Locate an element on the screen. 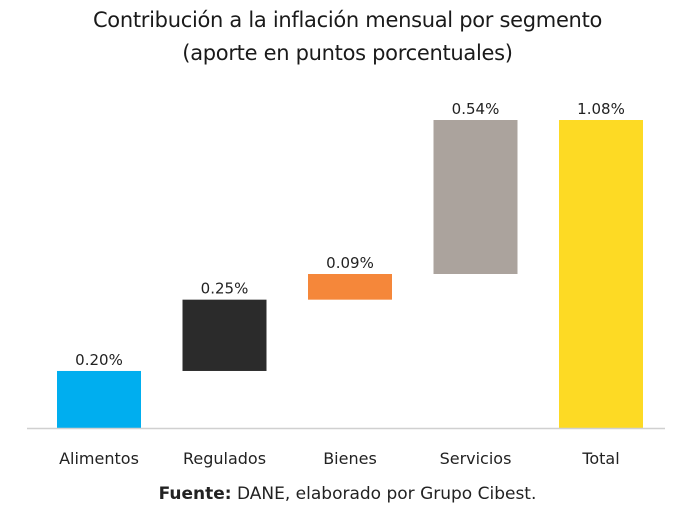 This screenshot has height=510, width=695. data-label: 0.09% is located at coordinates (350, 263).